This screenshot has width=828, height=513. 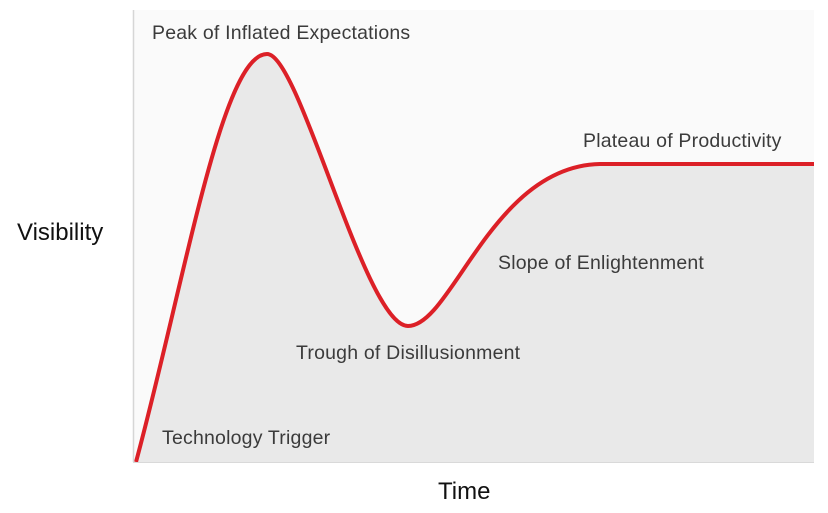 What do you see at coordinates (601, 263) in the screenshot?
I see `label-slope-of-enlightenment: Slope of Enlightenment` at bounding box center [601, 263].